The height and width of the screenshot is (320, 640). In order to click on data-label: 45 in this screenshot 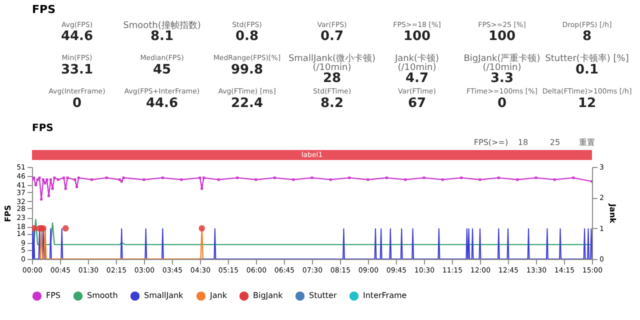, I will do `click(162, 70)`.